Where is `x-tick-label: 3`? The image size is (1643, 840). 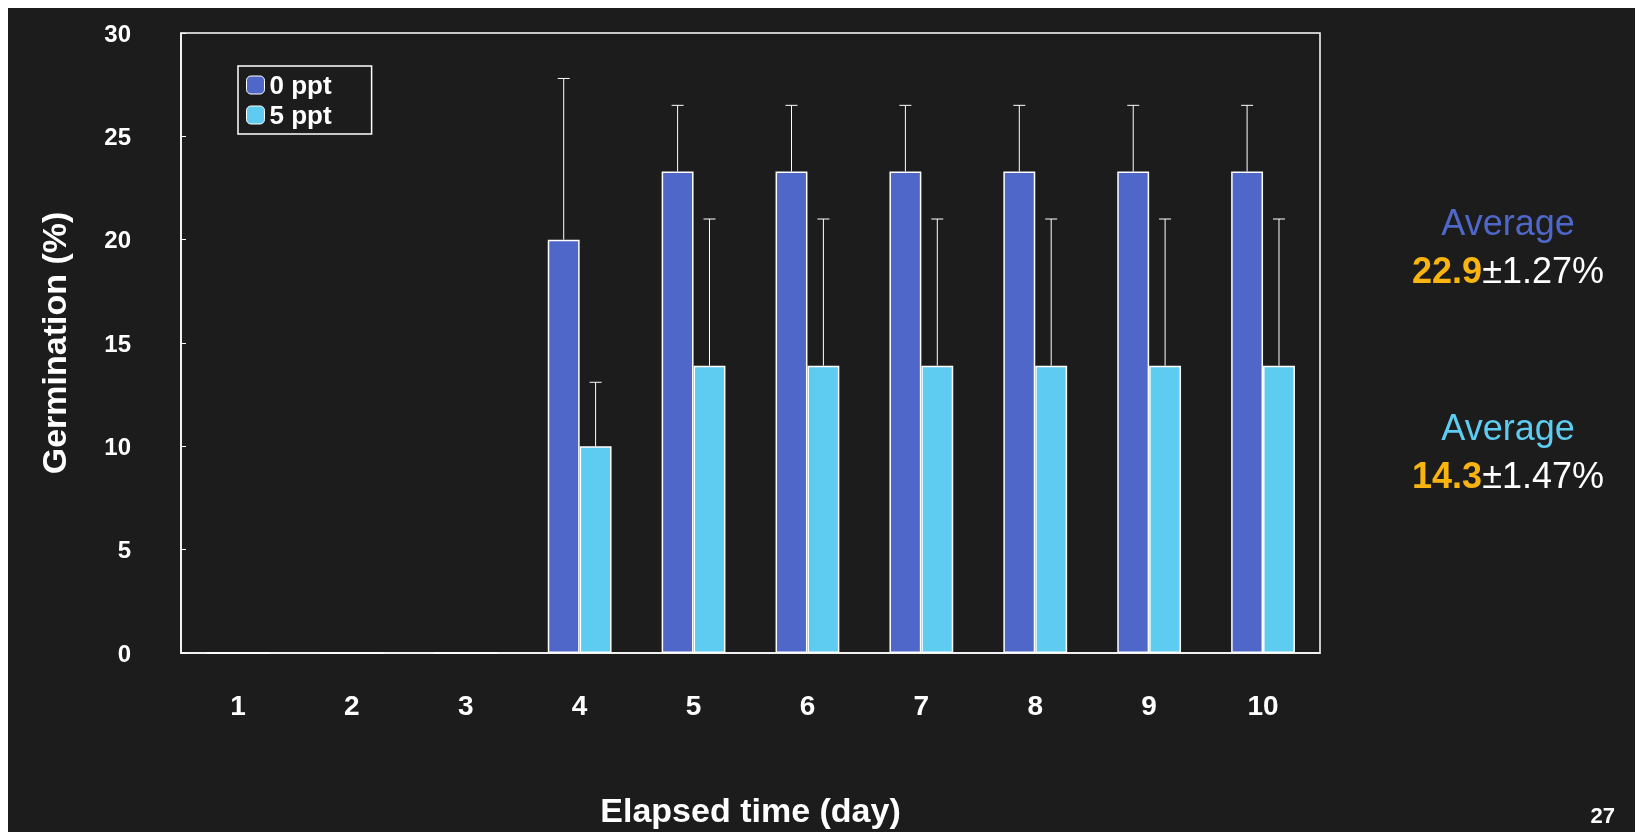
x-tick-label: 3 is located at coordinates (465, 705).